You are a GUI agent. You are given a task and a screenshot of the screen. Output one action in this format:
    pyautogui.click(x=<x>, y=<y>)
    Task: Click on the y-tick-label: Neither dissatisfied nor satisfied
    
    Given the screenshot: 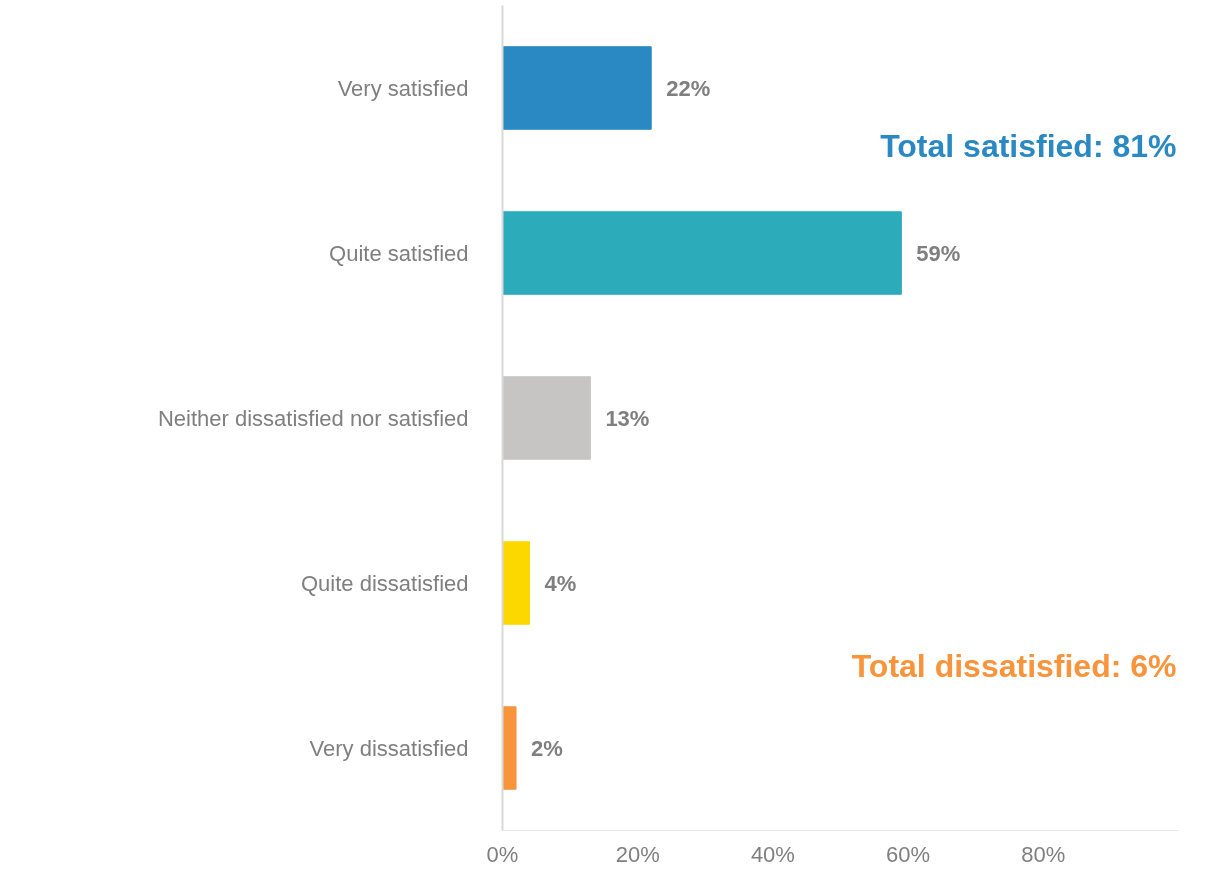 What is the action you would take?
    pyautogui.click(x=313, y=418)
    